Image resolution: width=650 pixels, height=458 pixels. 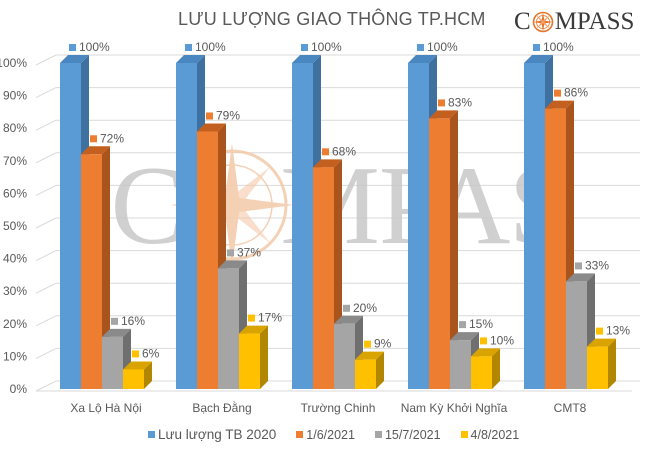 What do you see at coordinates (344, 151) in the screenshot?
I see `data-label: 68%` at bounding box center [344, 151].